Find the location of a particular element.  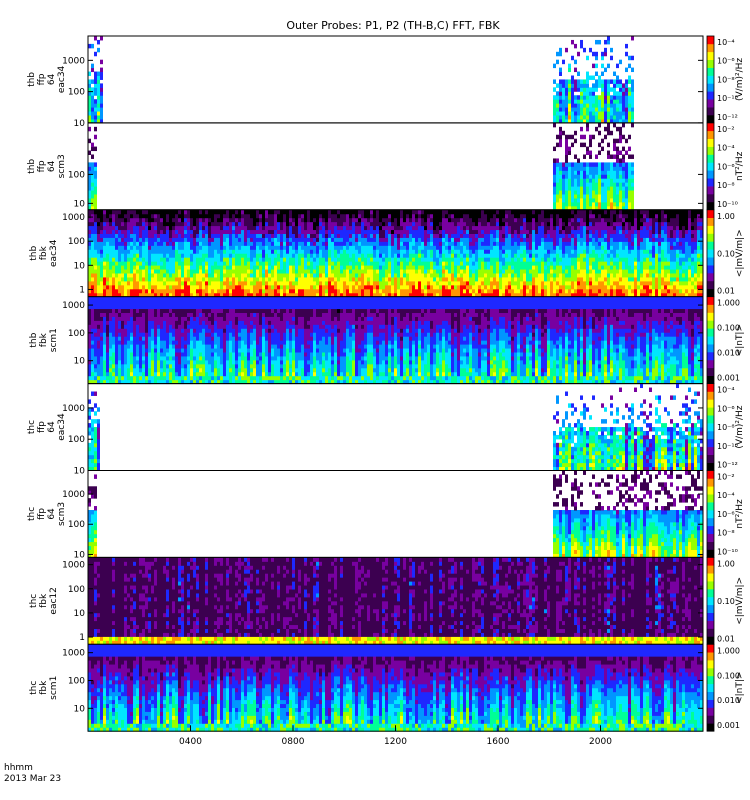

y-axis-label: thb ffp 64 eac34 is located at coordinates (47, 79).